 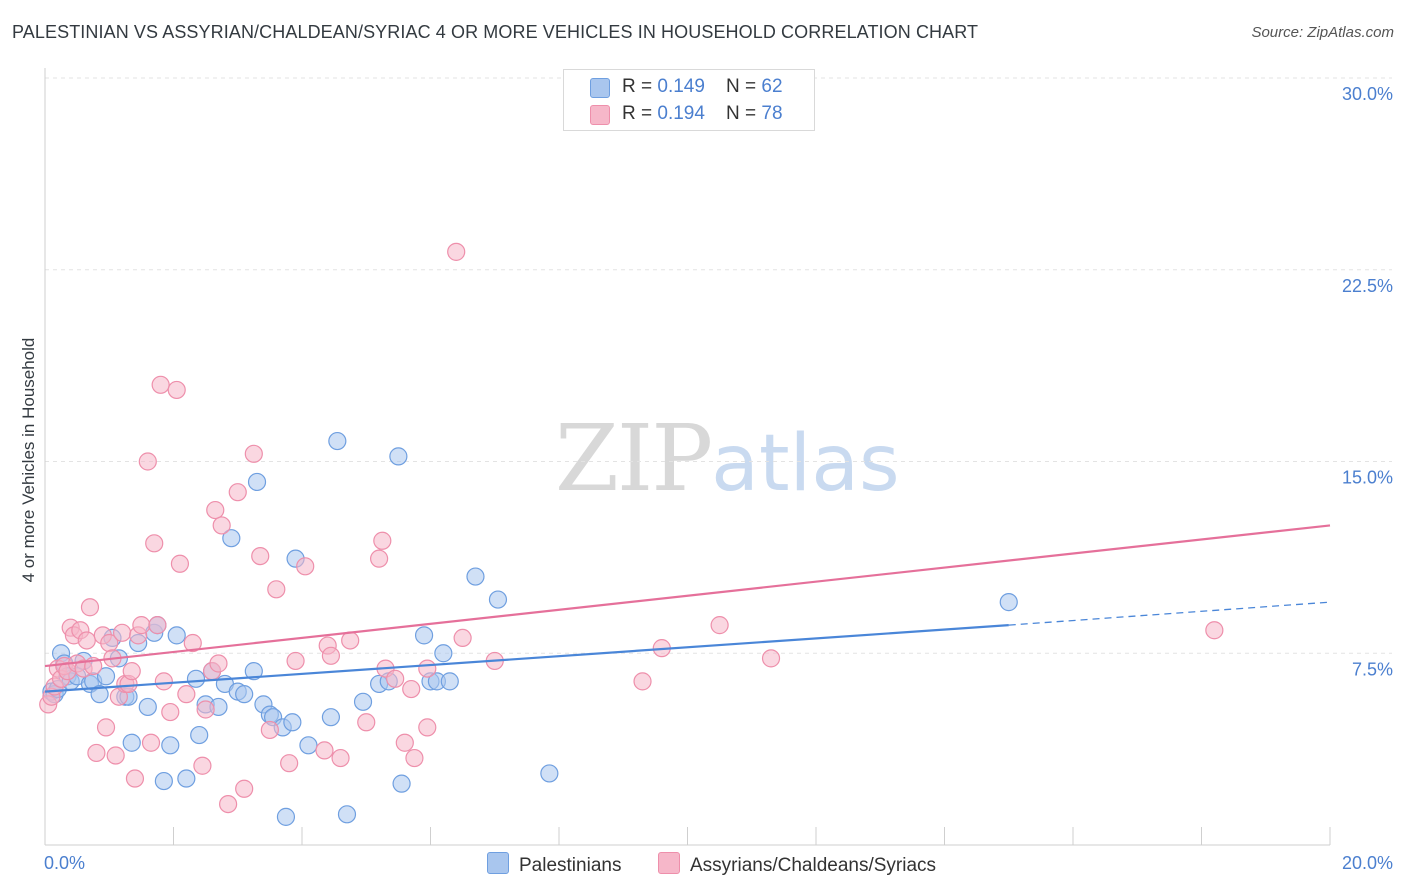 What do you see at coordinates (526, 658) in the screenshot?
I see `trend-line-palestinians` at bounding box center [526, 658].